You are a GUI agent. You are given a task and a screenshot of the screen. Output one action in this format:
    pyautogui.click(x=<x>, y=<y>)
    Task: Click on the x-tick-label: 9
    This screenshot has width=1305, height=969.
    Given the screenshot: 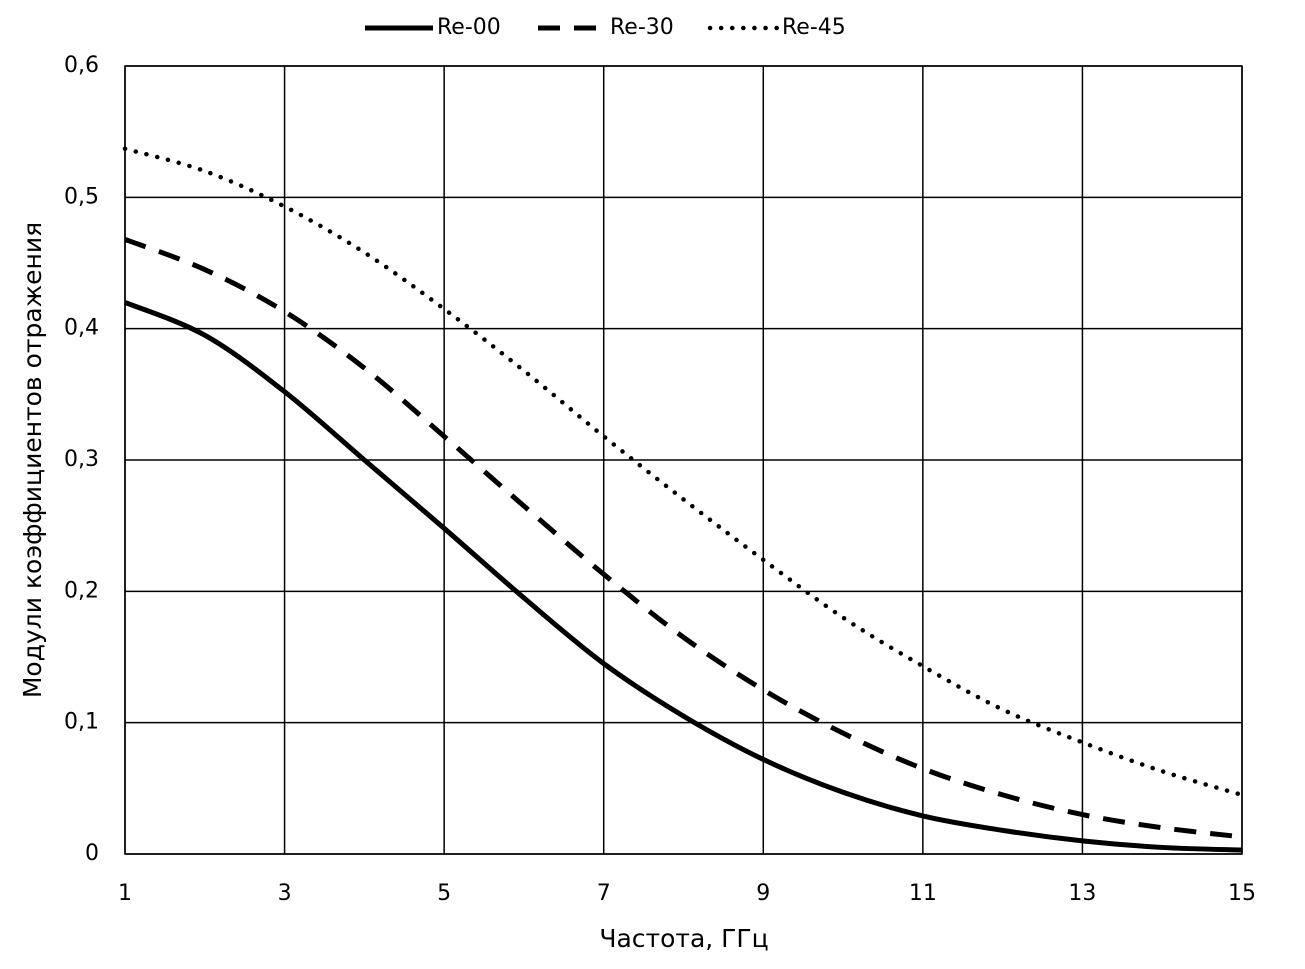 What is the action you would take?
    pyautogui.click(x=763, y=893)
    